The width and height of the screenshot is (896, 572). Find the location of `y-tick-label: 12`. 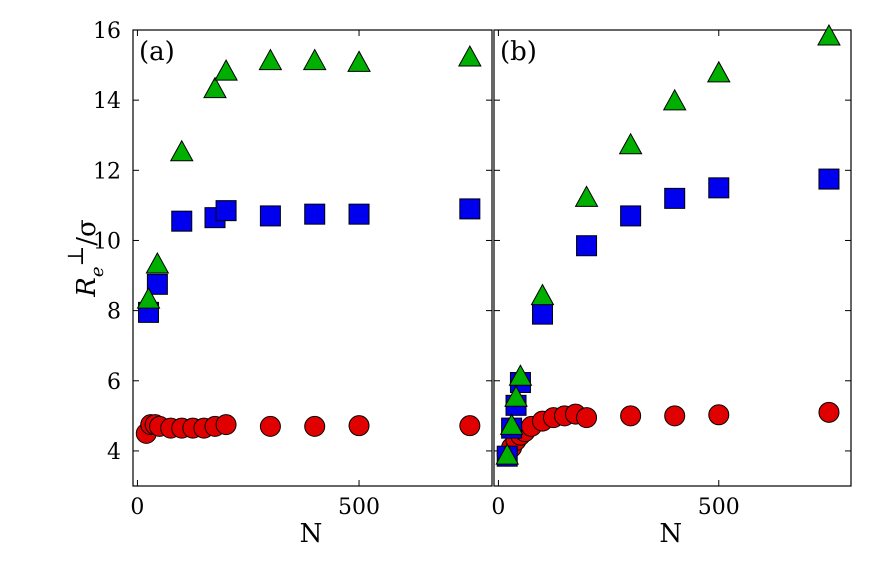

y-tick-label: 12 is located at coordinates (107, 171).